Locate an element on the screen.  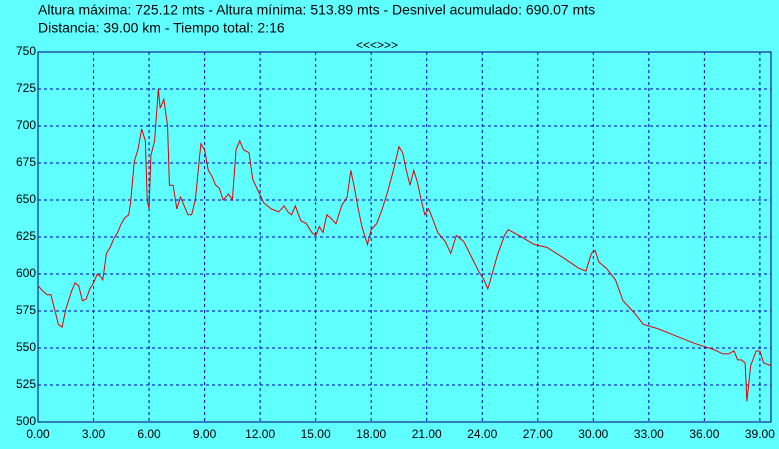
x-tick-label: 30.00 is located at coordinates (593, 434).